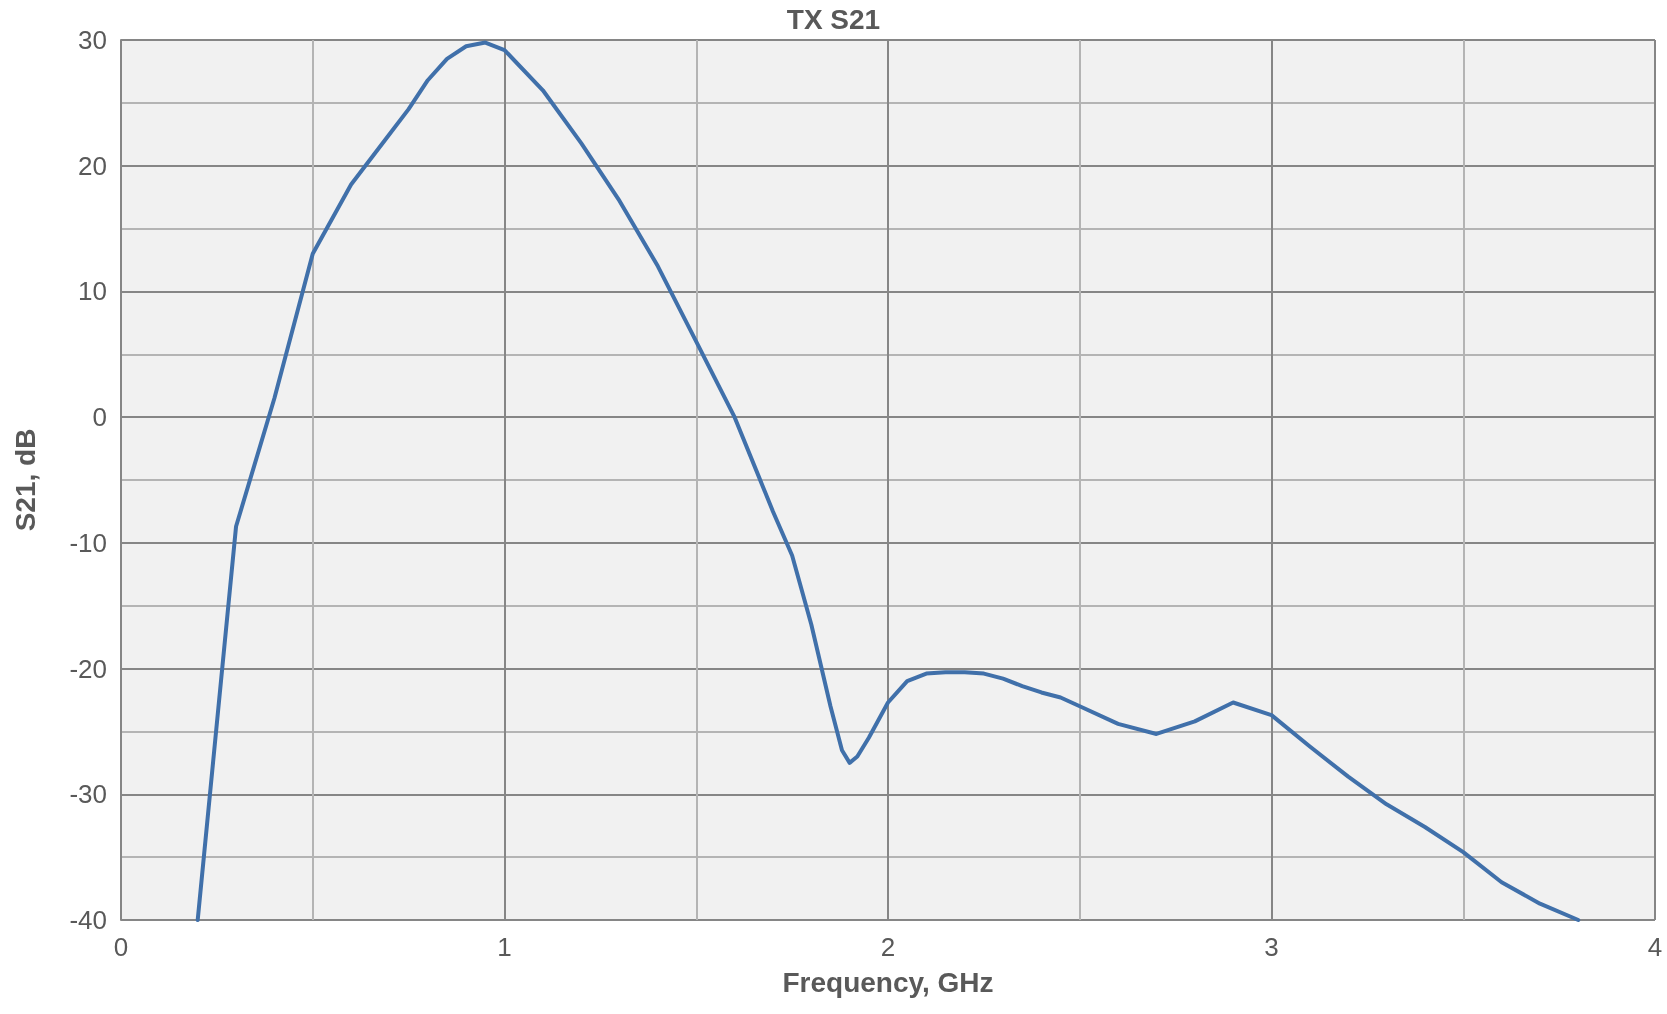 The width and height of the screenshot is (1667, 1014). I want to click on x-tick-label: 3, so click(1271, 947).